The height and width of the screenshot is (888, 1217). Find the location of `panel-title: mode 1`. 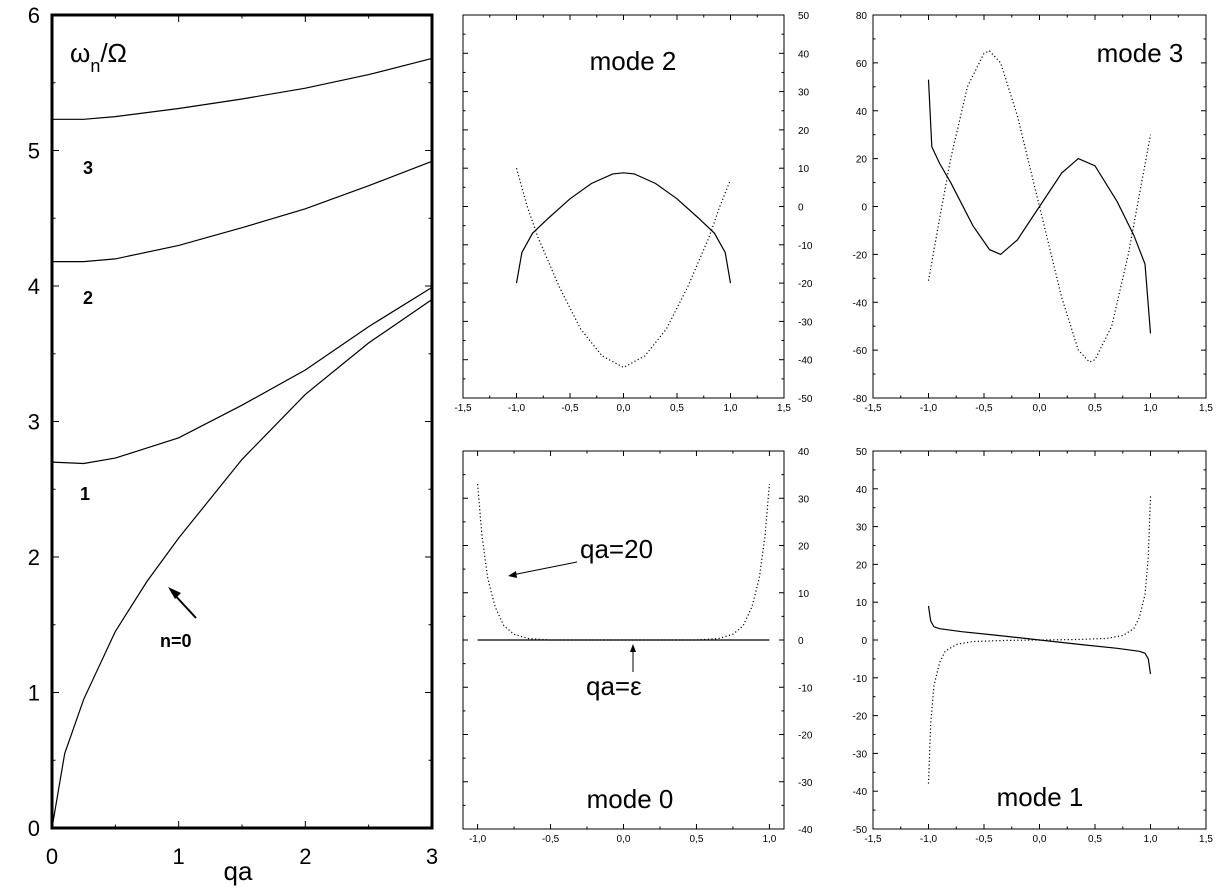

panel-title: mode 1 is located at coordinates (1040, 797).